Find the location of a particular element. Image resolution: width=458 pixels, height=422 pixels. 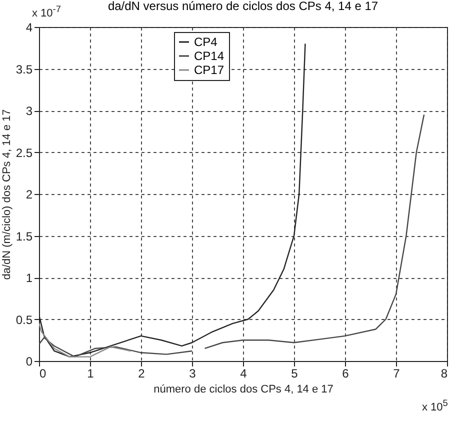

x-tick-label: 6 is located at coordinates (346, 373).